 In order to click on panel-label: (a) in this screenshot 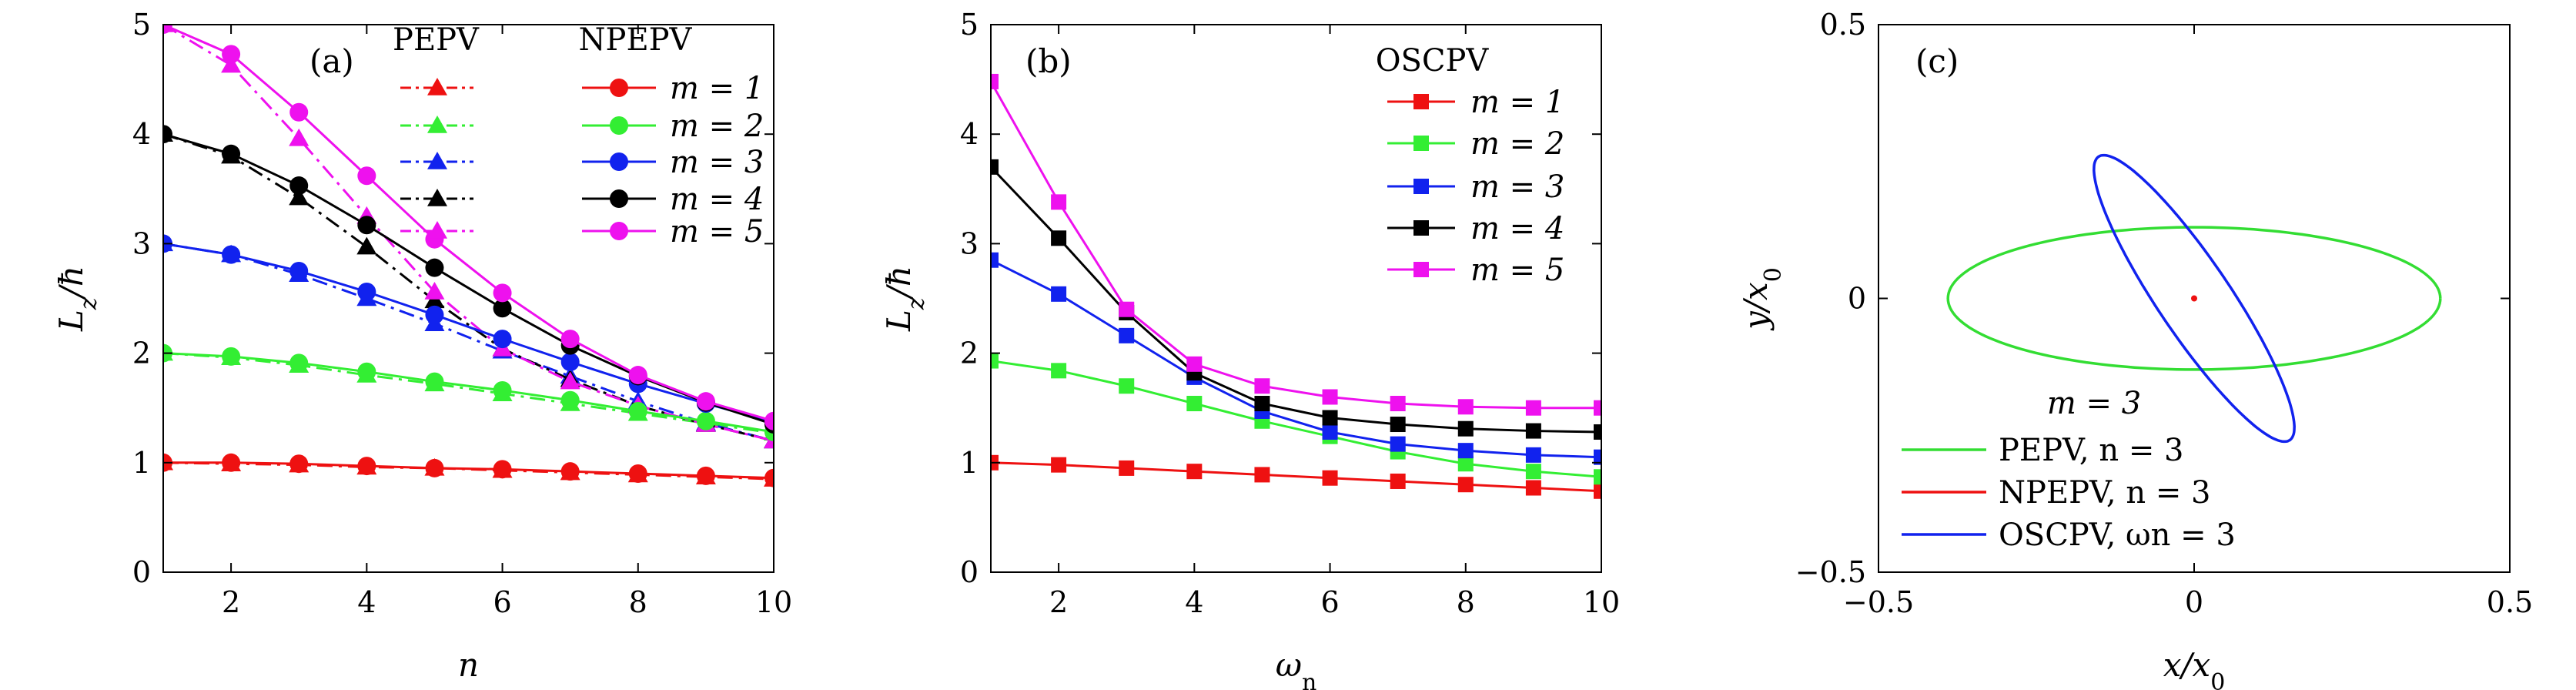, I will do `click(331, 61)`.